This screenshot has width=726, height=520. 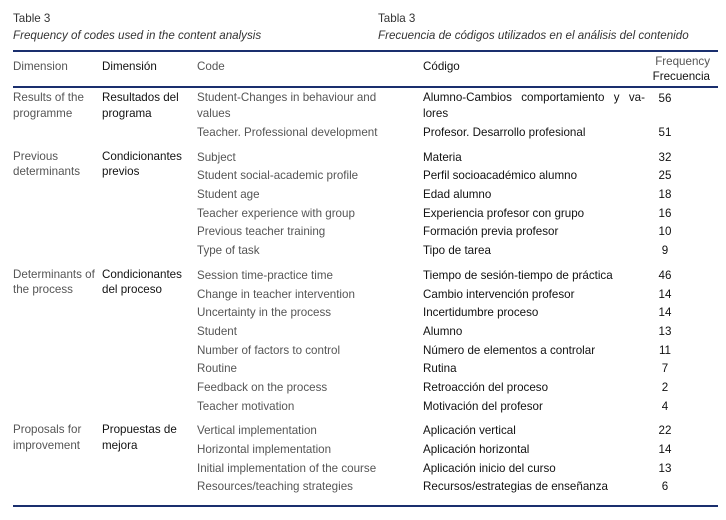 I want to click on code-en: Resources/teaching strategies, so click(x=275, y=487).